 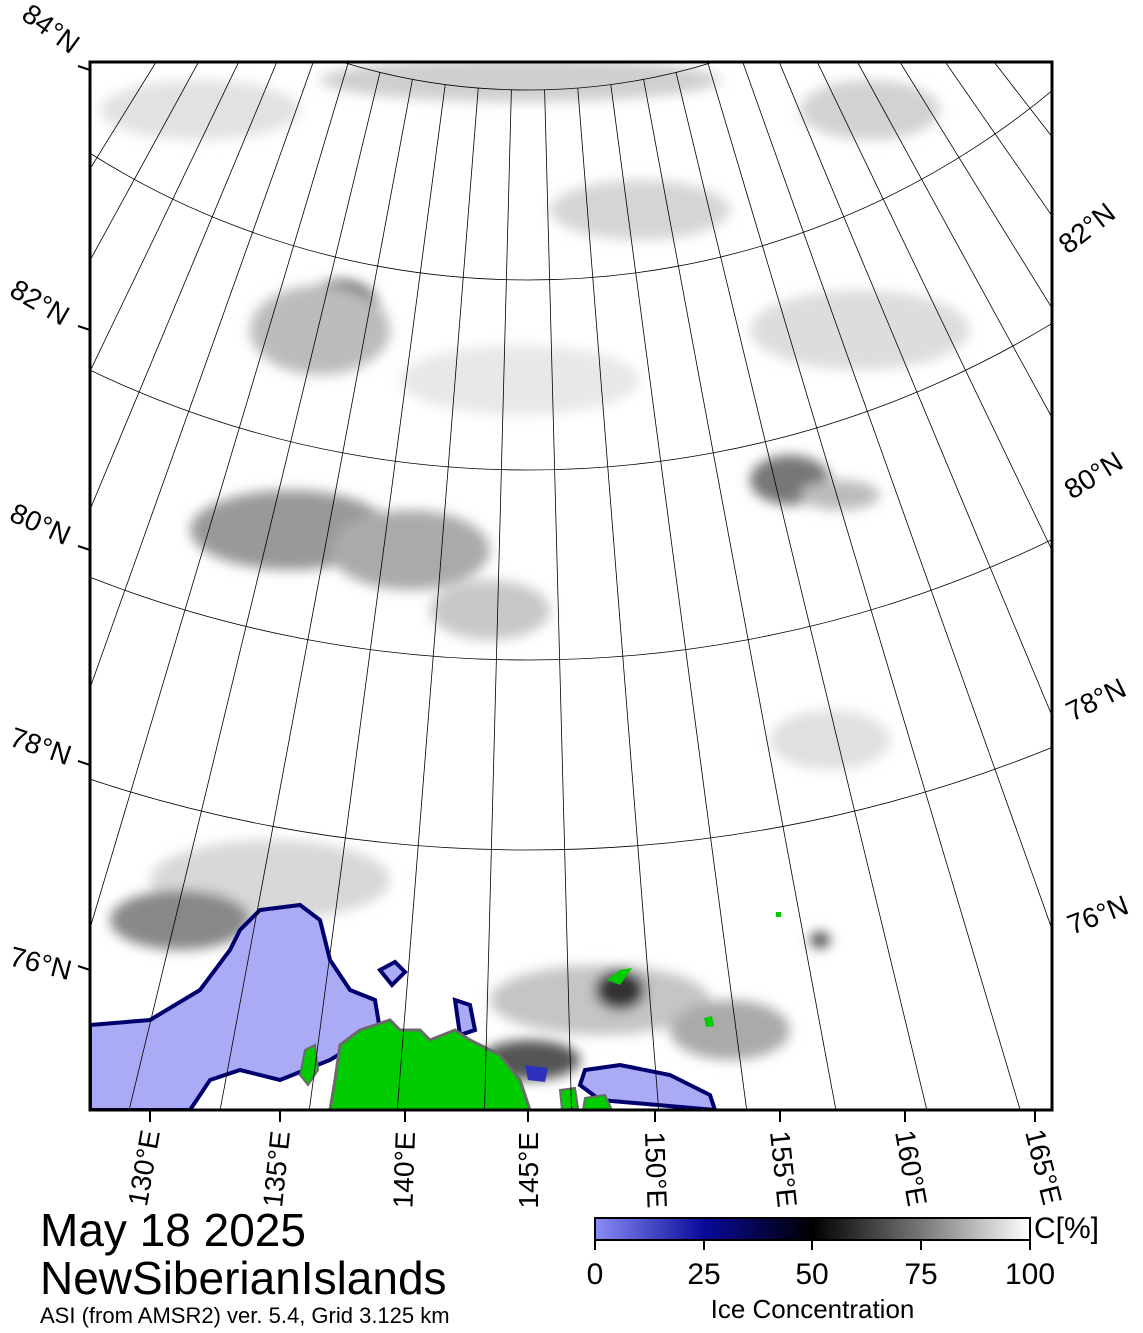 I want to click on colorbar-tick-25: 25, so click(x=704, y=1274).